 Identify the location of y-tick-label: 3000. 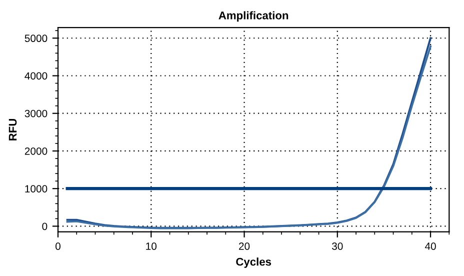
(36, 114).